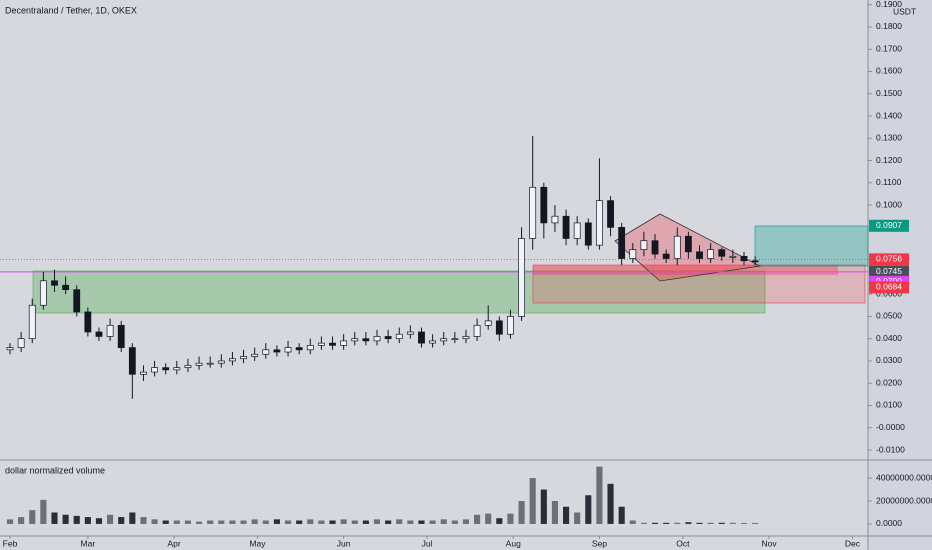  Describe the element at coordinates (889, 204) in the screenshot. I see `y-tick-label: 0.1000` at that location.